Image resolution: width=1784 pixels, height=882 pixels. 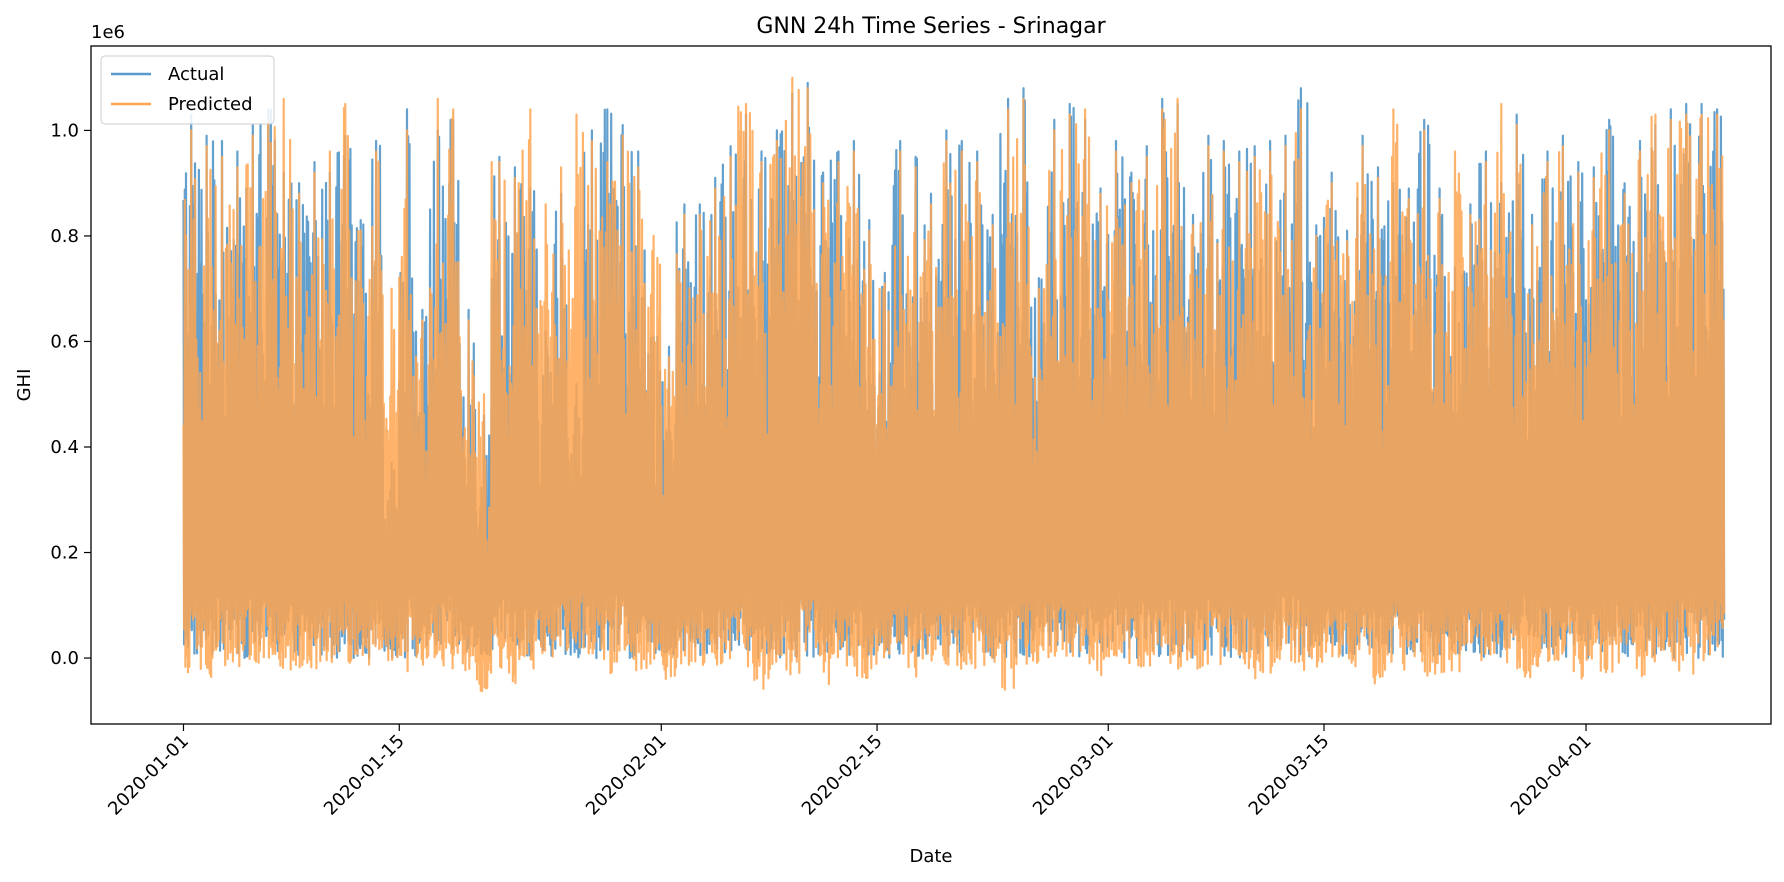 I want to click on legend-label-predicted: Predicted, so click(x=210, y=104).